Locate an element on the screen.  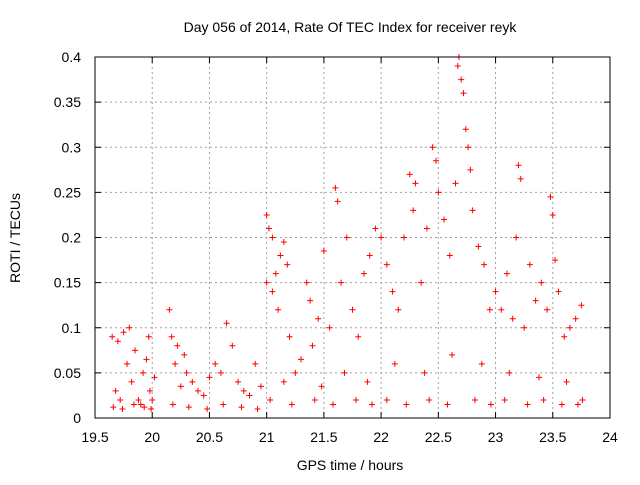
y-tick-label: 0.4 is located at coordinates (72, 57).